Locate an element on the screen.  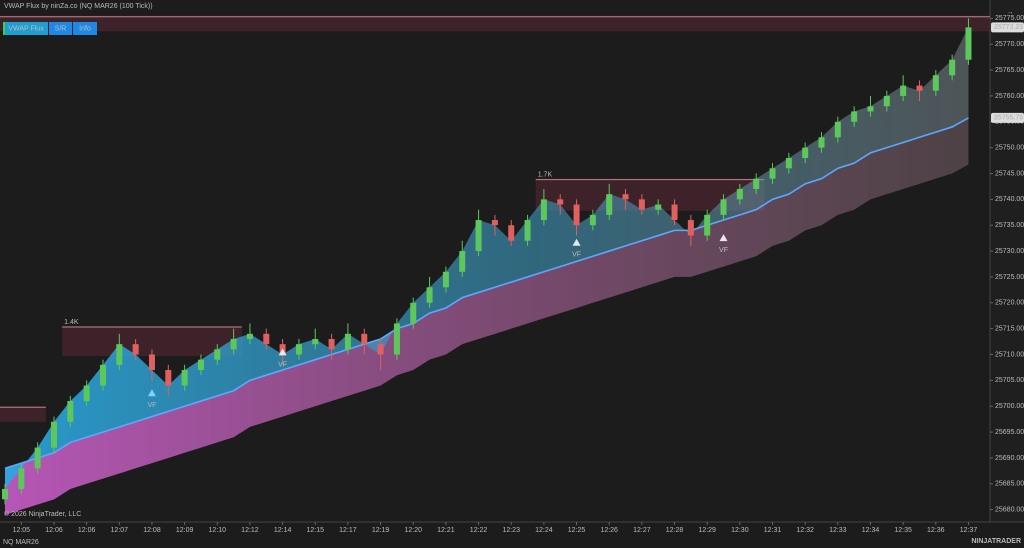
x-tick-label: 12:17 is located at coordinates (348, 530).